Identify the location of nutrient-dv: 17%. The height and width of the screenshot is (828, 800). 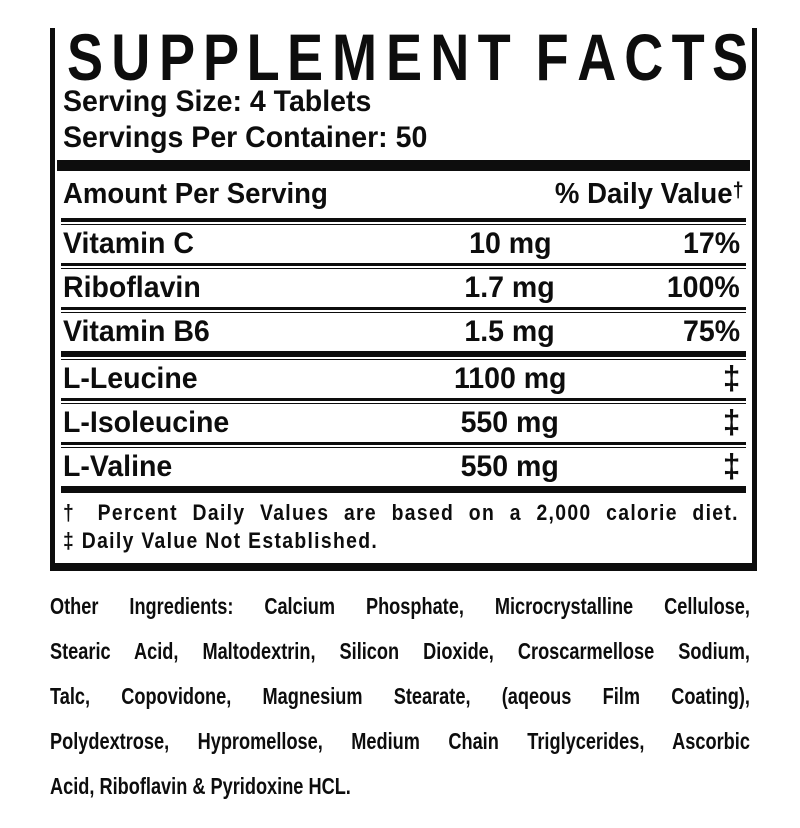
(711, 243).